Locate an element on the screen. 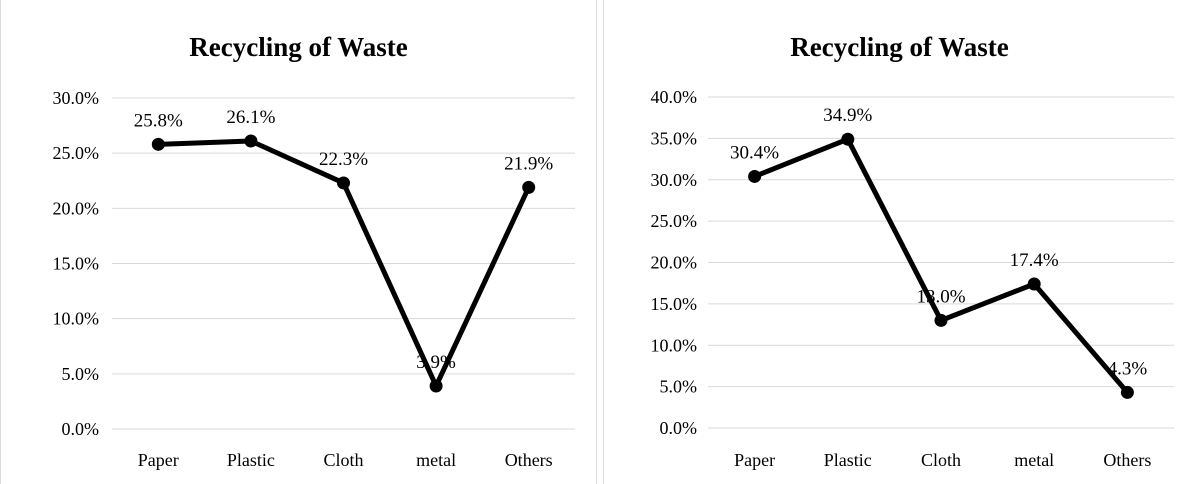  data-label: 21.9% is located at coordinates (528, 163).